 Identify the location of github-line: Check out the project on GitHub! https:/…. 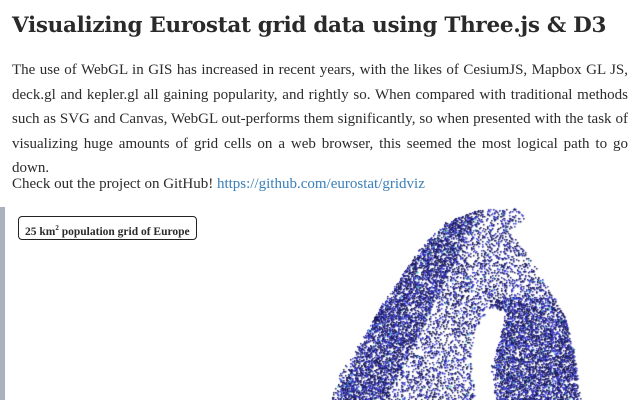
(320, 184).